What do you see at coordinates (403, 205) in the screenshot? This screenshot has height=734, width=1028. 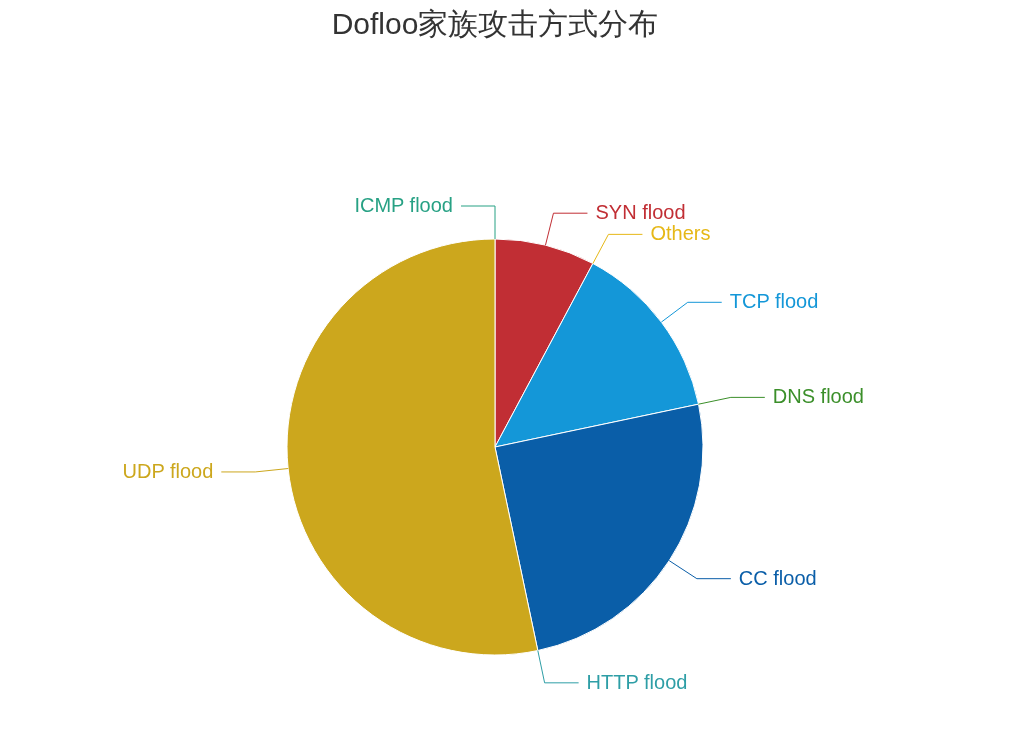 I see `category-label: ICMP flood` at bounding box center [403, 205].